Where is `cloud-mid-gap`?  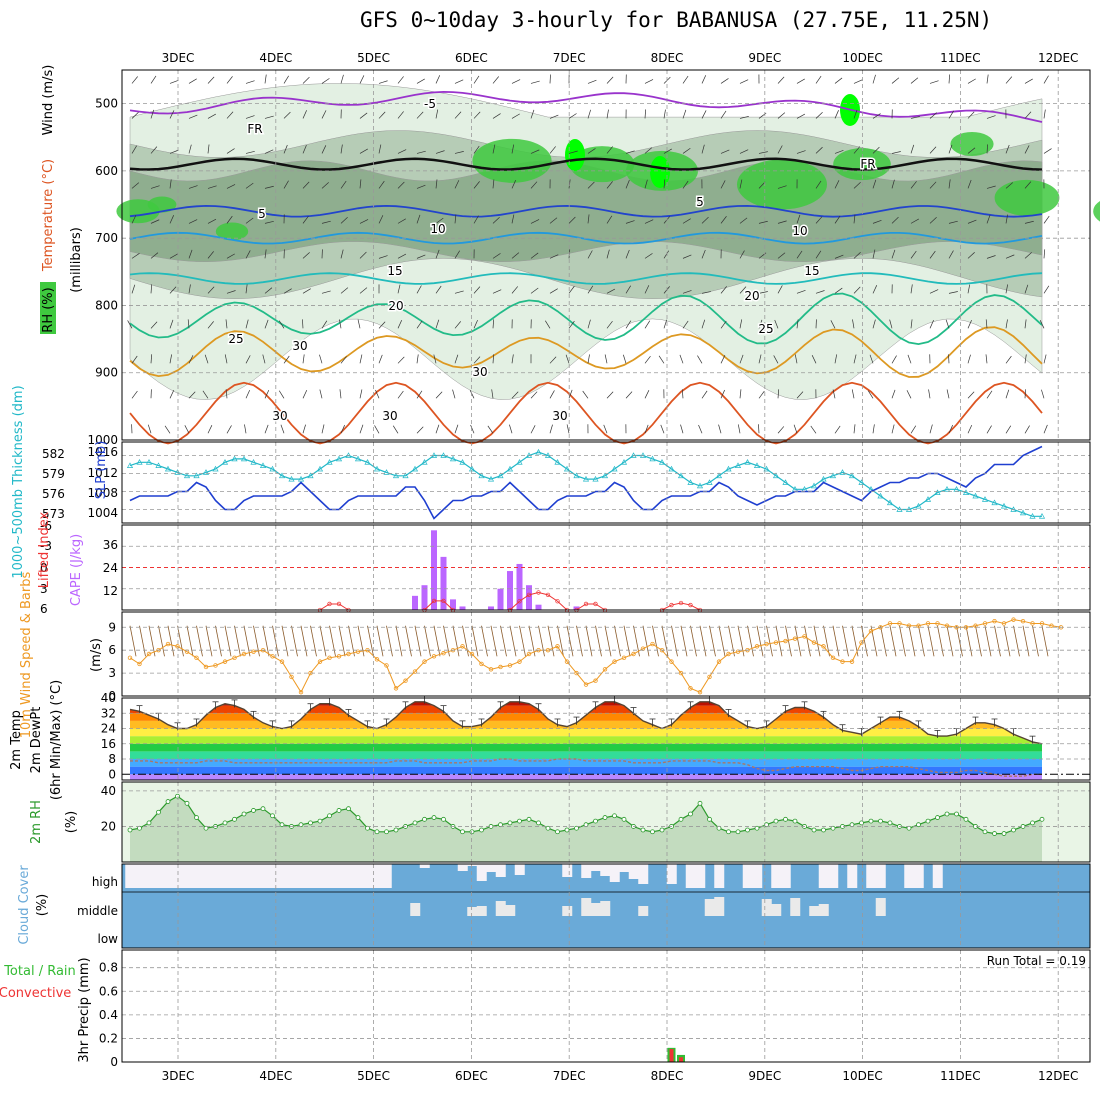 cloud-mid-gap is located at coordinates (776, 910).